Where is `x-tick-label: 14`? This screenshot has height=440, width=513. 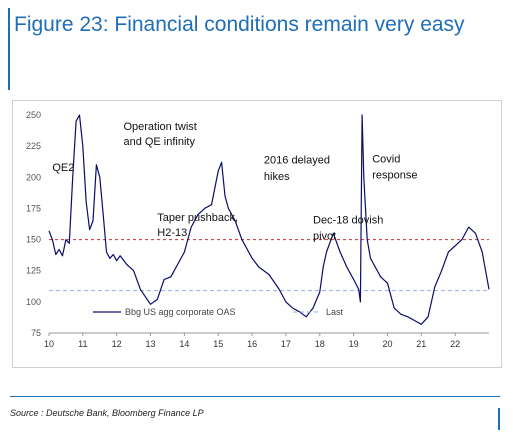 x-tick-label: 14 is located at coordinates (184, 344).